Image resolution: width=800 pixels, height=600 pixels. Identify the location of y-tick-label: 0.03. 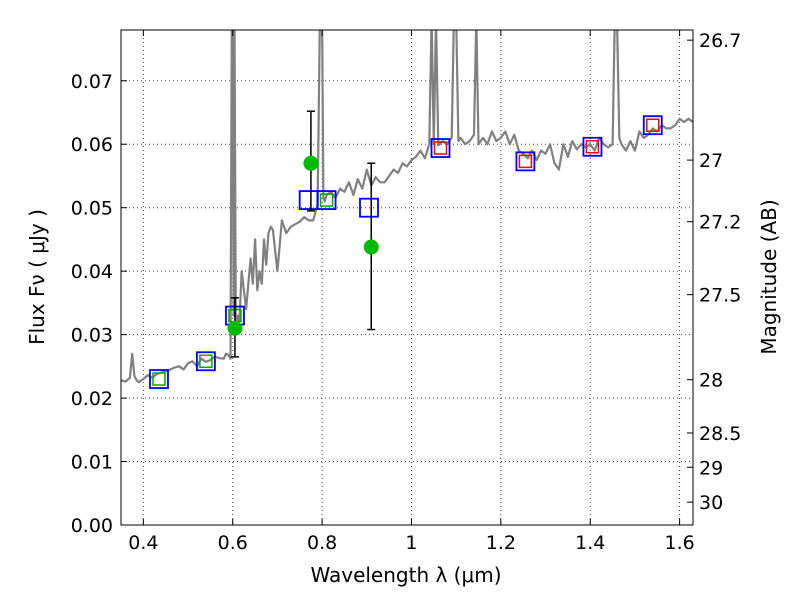
(92, 336).